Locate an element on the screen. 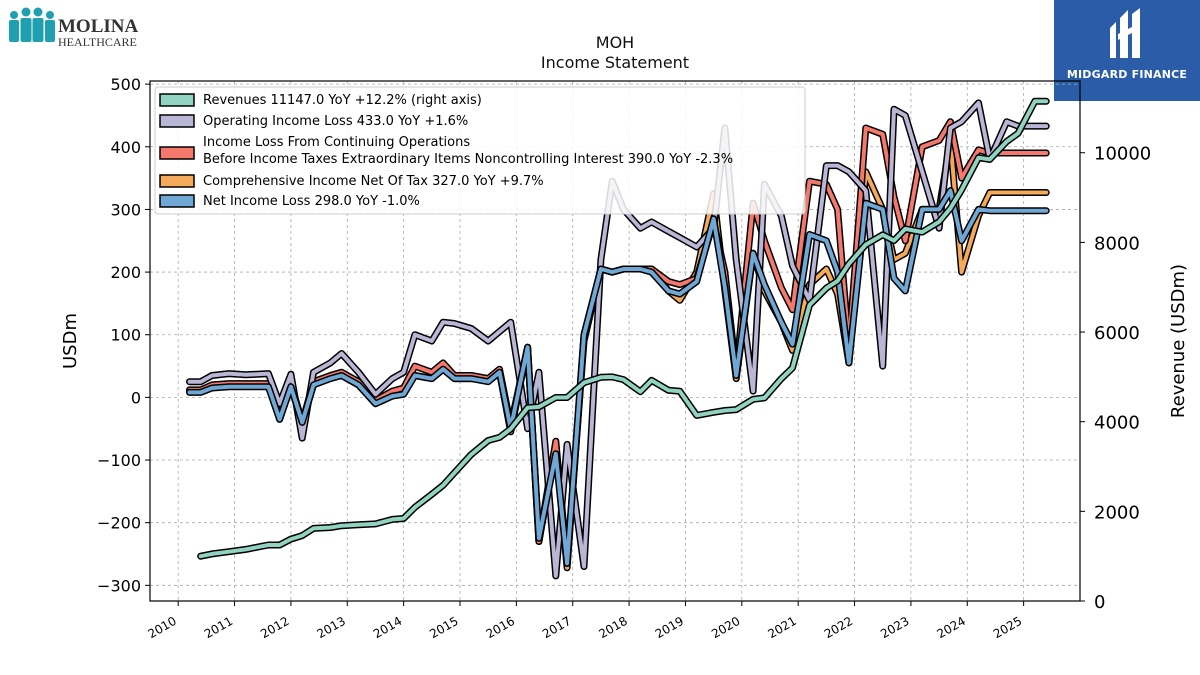 Image resolution: width=1200 pixels, height=675 pixels. x-tick-label: 2016 is located at coordinates (500, 627).